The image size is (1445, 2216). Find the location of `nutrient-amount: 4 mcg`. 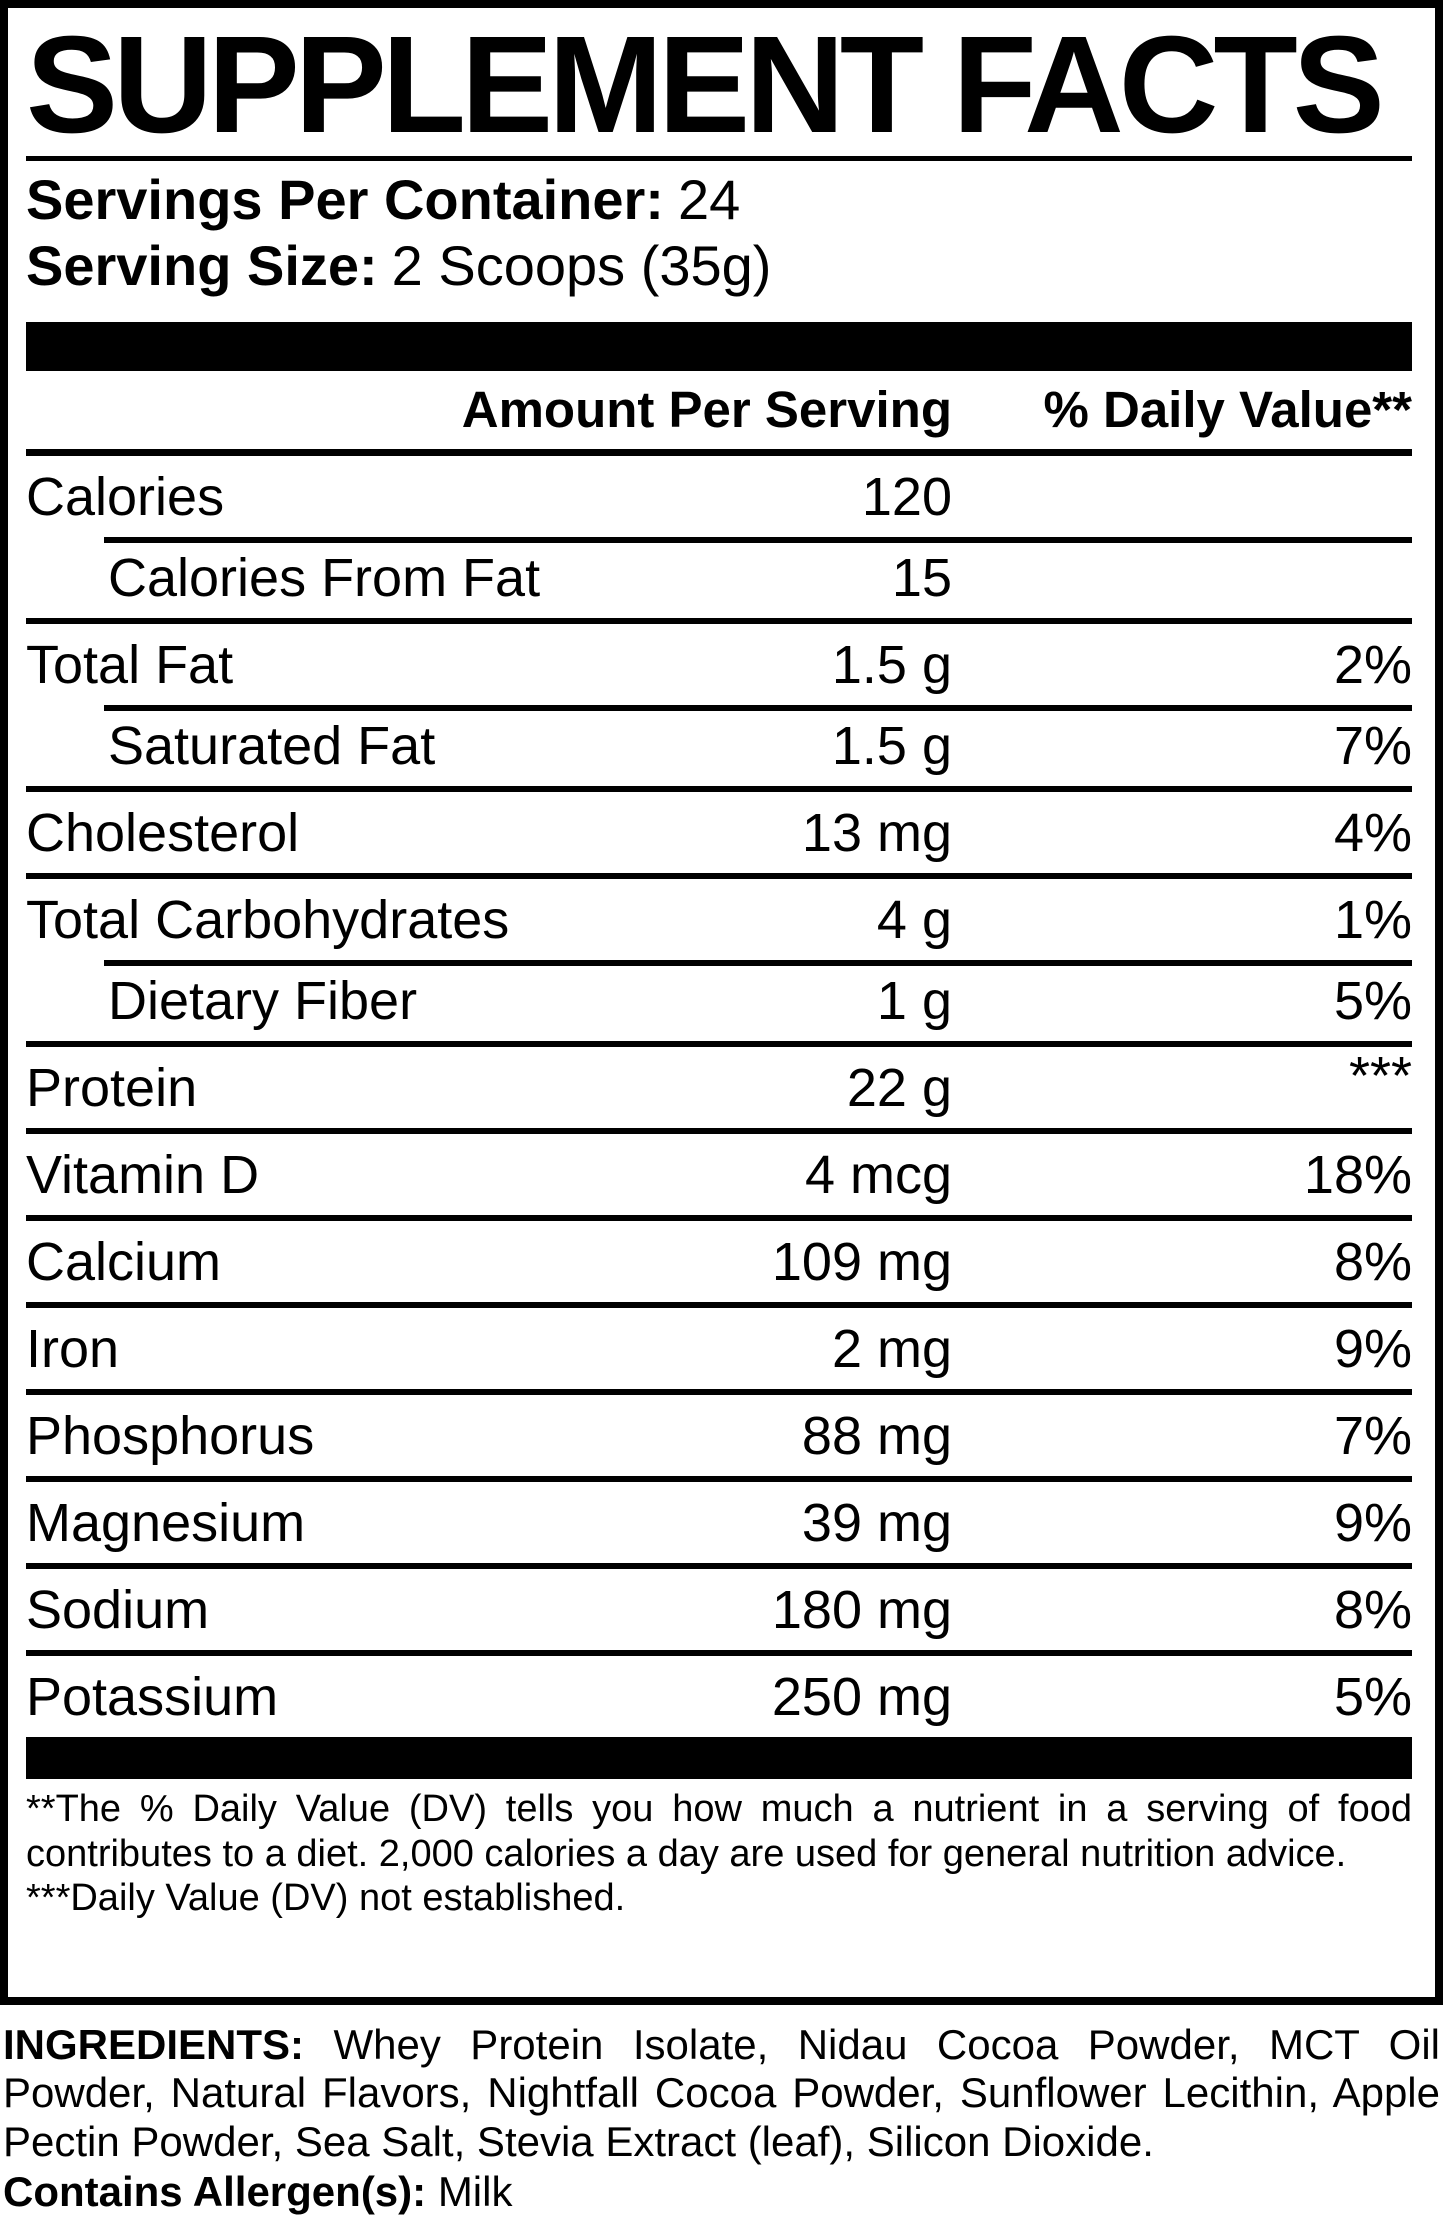

nutrient-amount: 4 mcg is located at coordinates (878, 1174).